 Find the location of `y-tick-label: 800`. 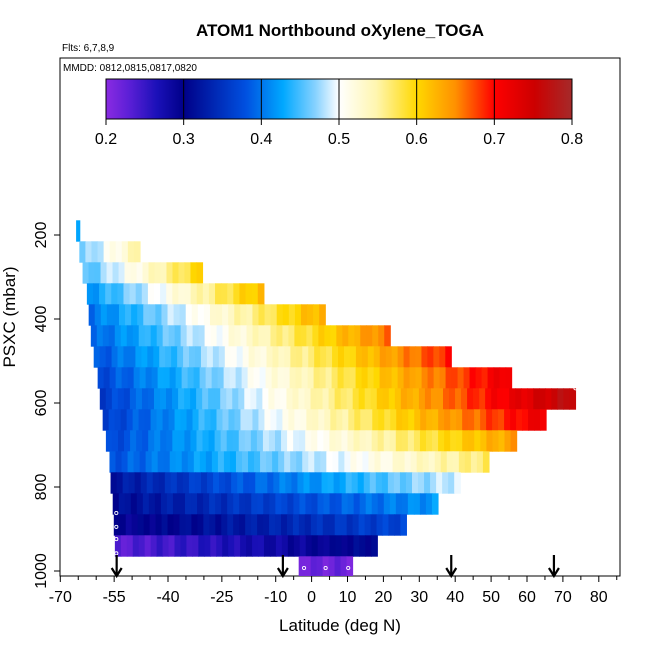

y-tick-label: 800 is located at coordinates (41, 487).